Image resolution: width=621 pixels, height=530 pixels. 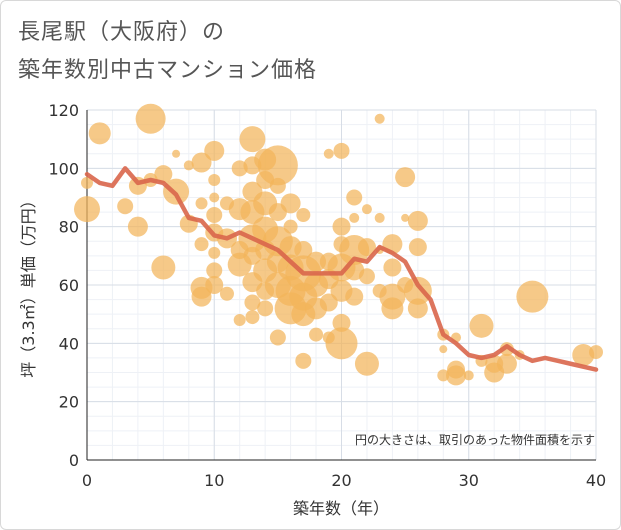 I want to click on y-tick-label: 80, so click(x=69, y=227).